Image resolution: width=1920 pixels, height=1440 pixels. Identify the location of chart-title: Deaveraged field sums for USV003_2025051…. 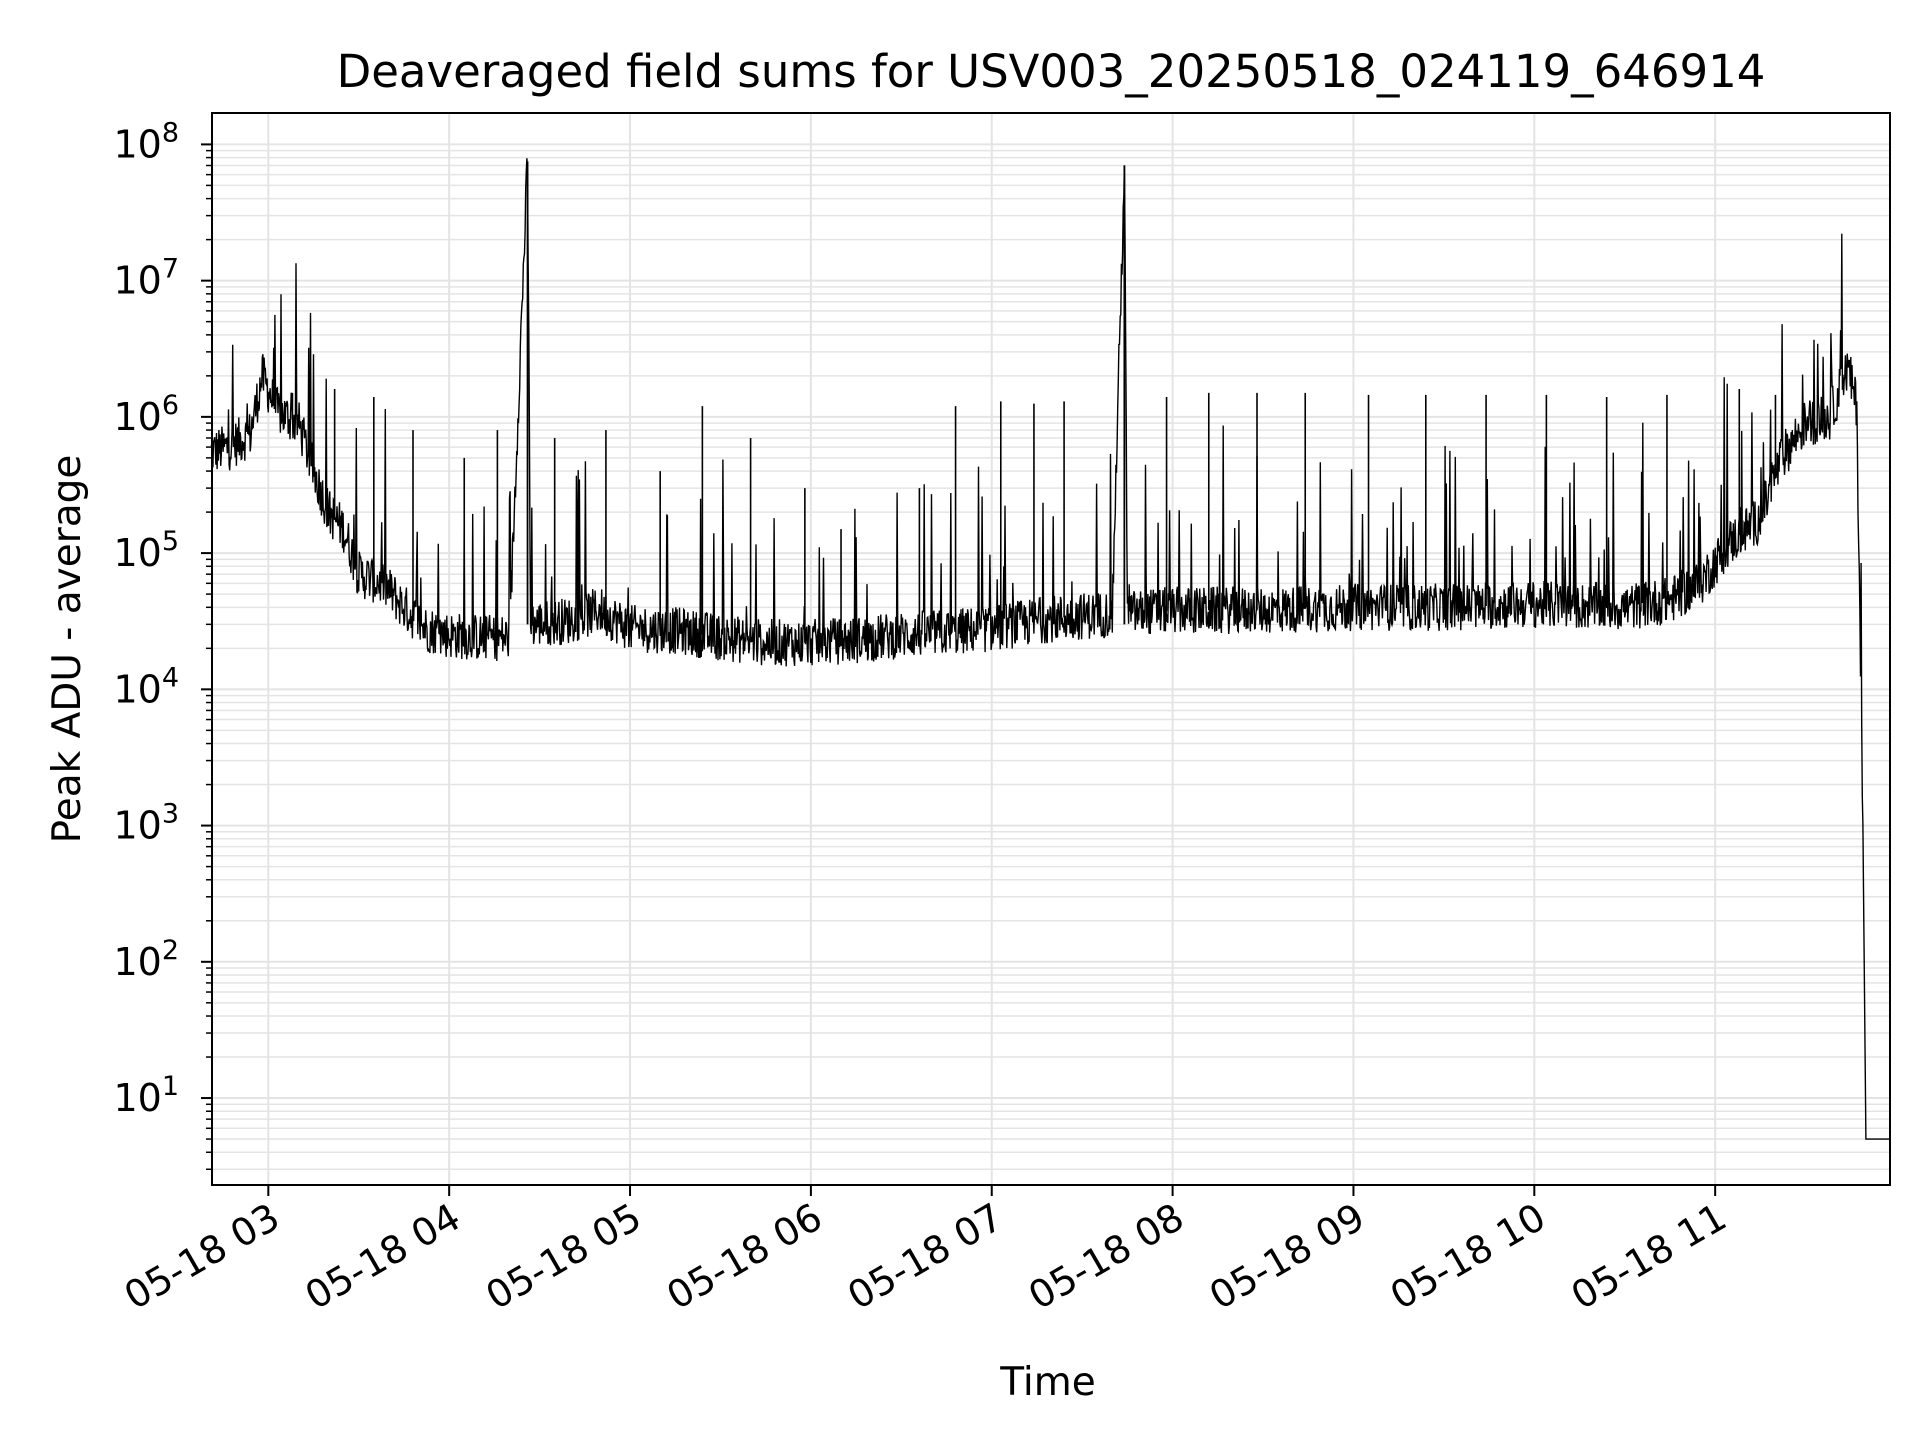
(1051, 71).